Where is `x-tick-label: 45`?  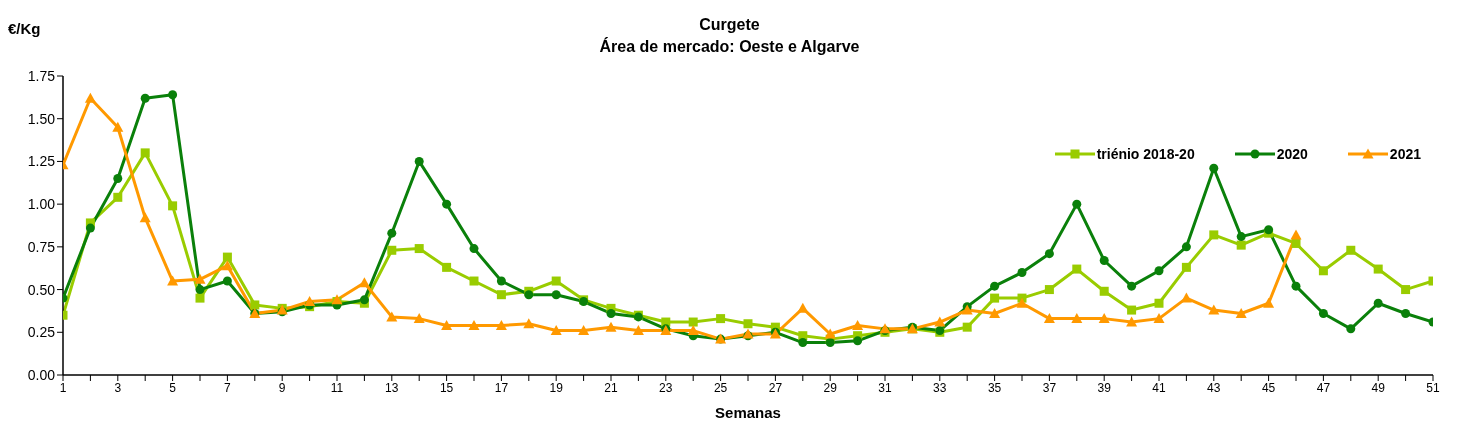
x-tick-label: 45 is located at coordinates (1268, 387).